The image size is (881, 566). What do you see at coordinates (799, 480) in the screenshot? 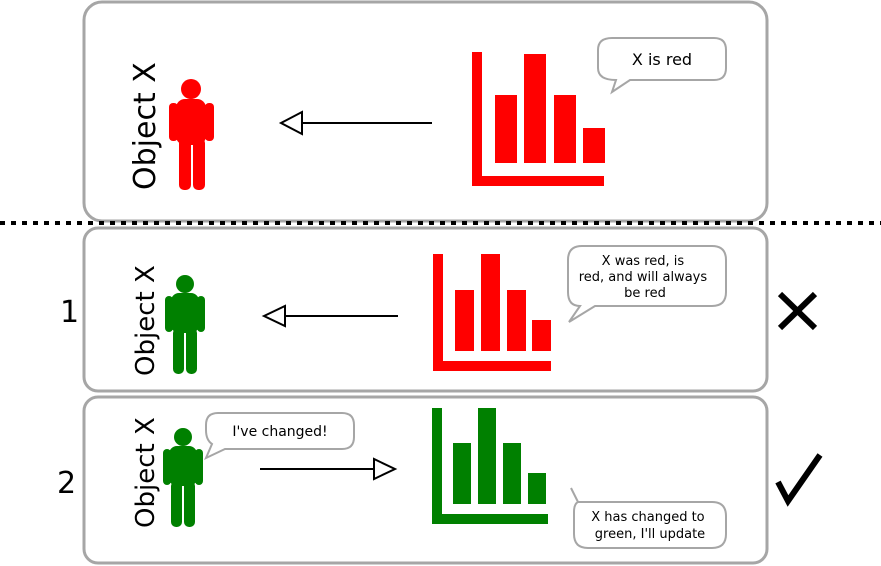
I see `checkmark-icon` at bounding box center [799, 480].